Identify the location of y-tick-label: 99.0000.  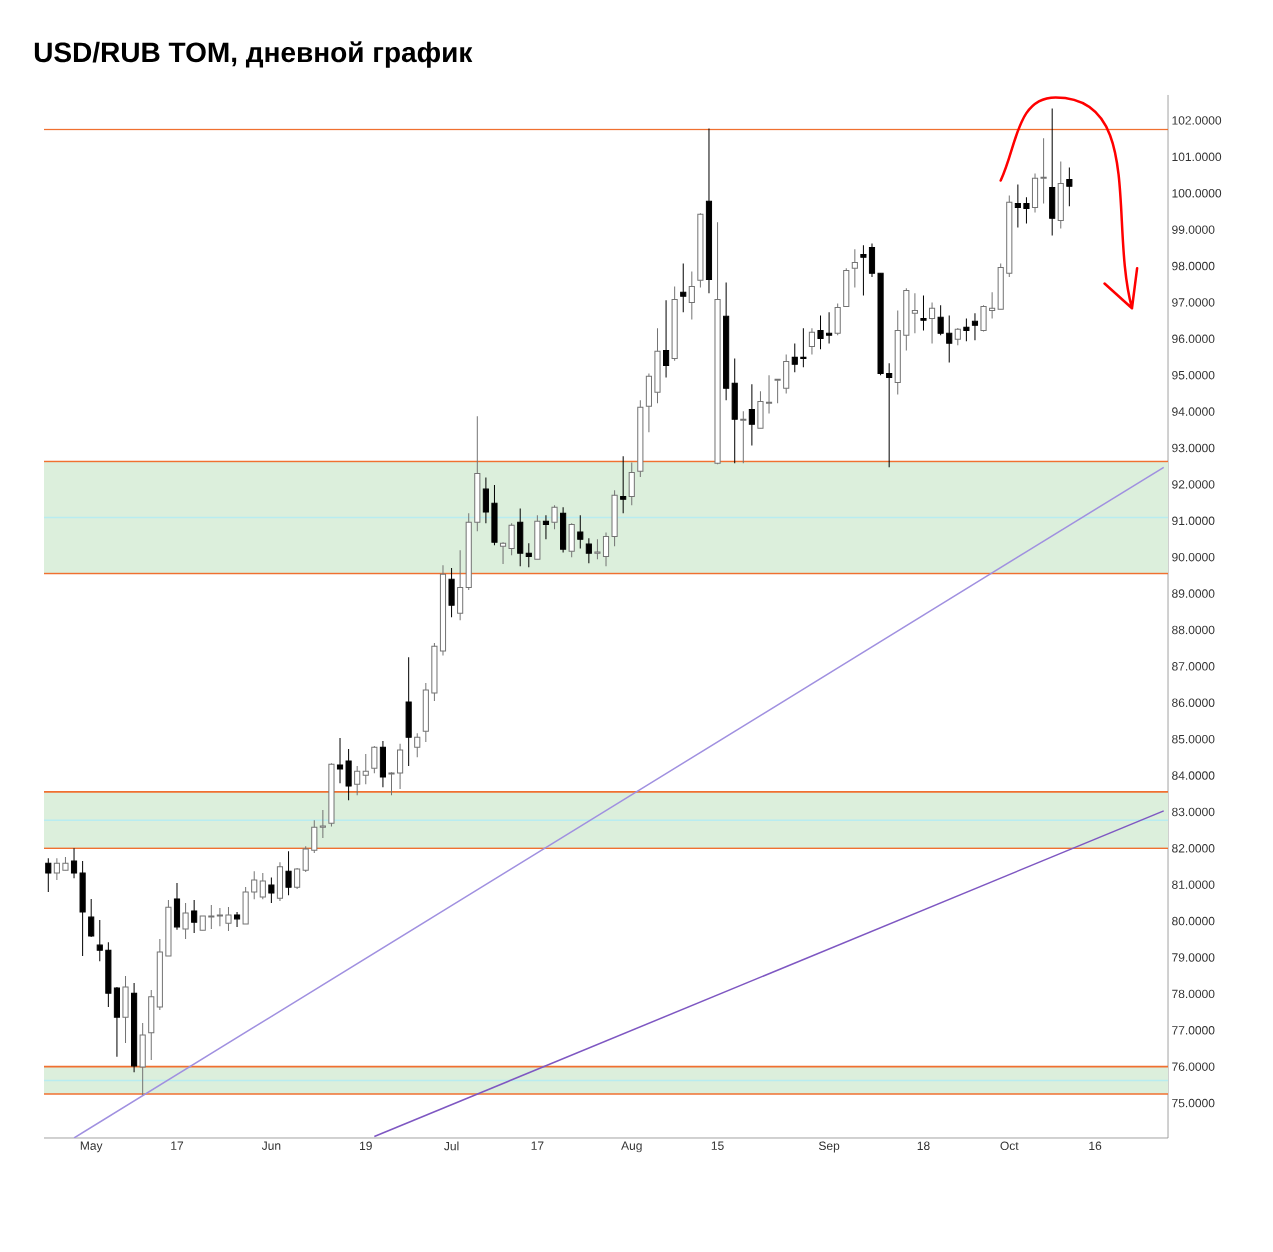
(1193, 229).